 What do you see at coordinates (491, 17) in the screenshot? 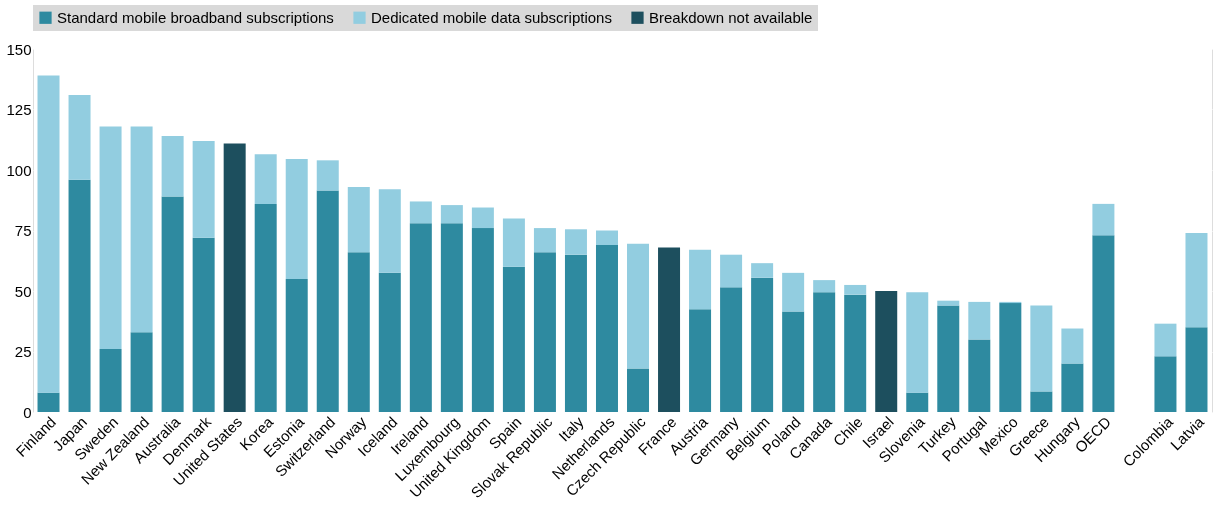
I see `legend-label: Dedicated mobile data subscriptions` at bounding box center [491, 17].